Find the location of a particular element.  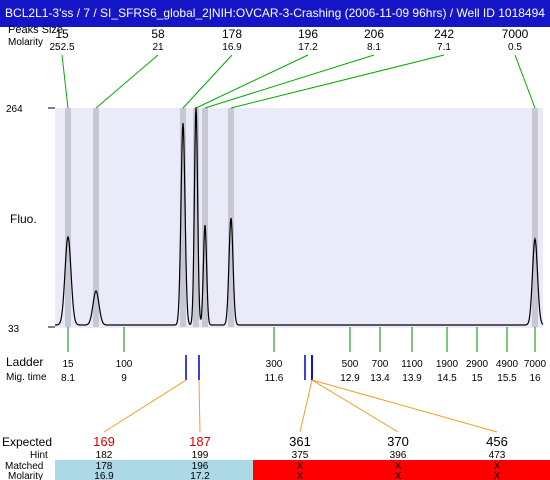

peak-size-label: 196 is located at coordinates (308, 34).